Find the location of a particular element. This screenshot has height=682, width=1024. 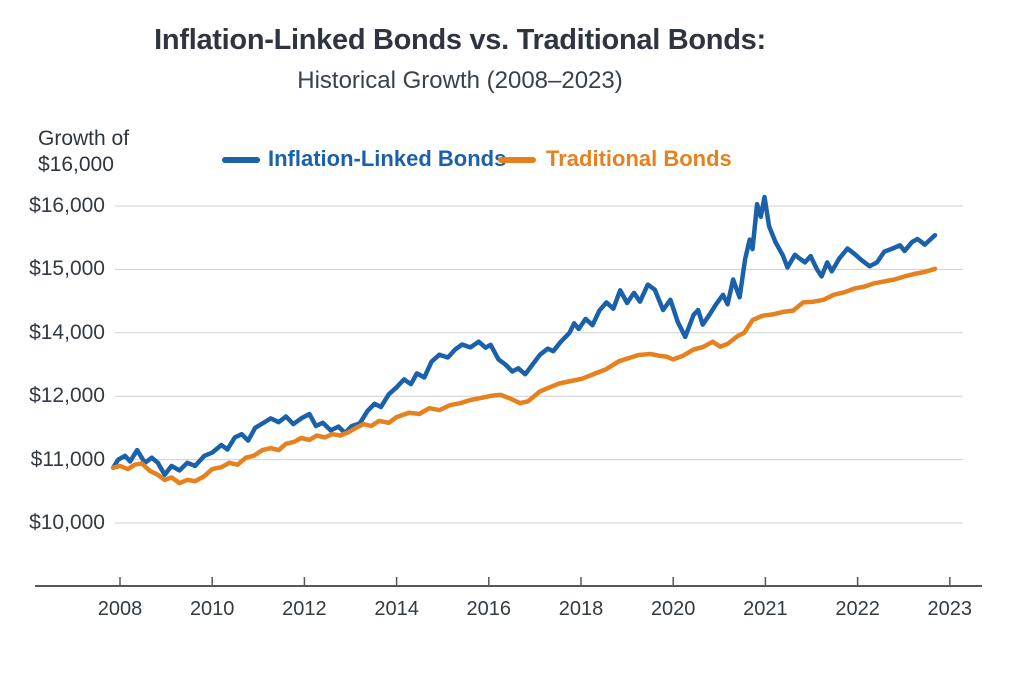

y-axis-unit-label-line1: Growth of is located at coordinates (84, 138).